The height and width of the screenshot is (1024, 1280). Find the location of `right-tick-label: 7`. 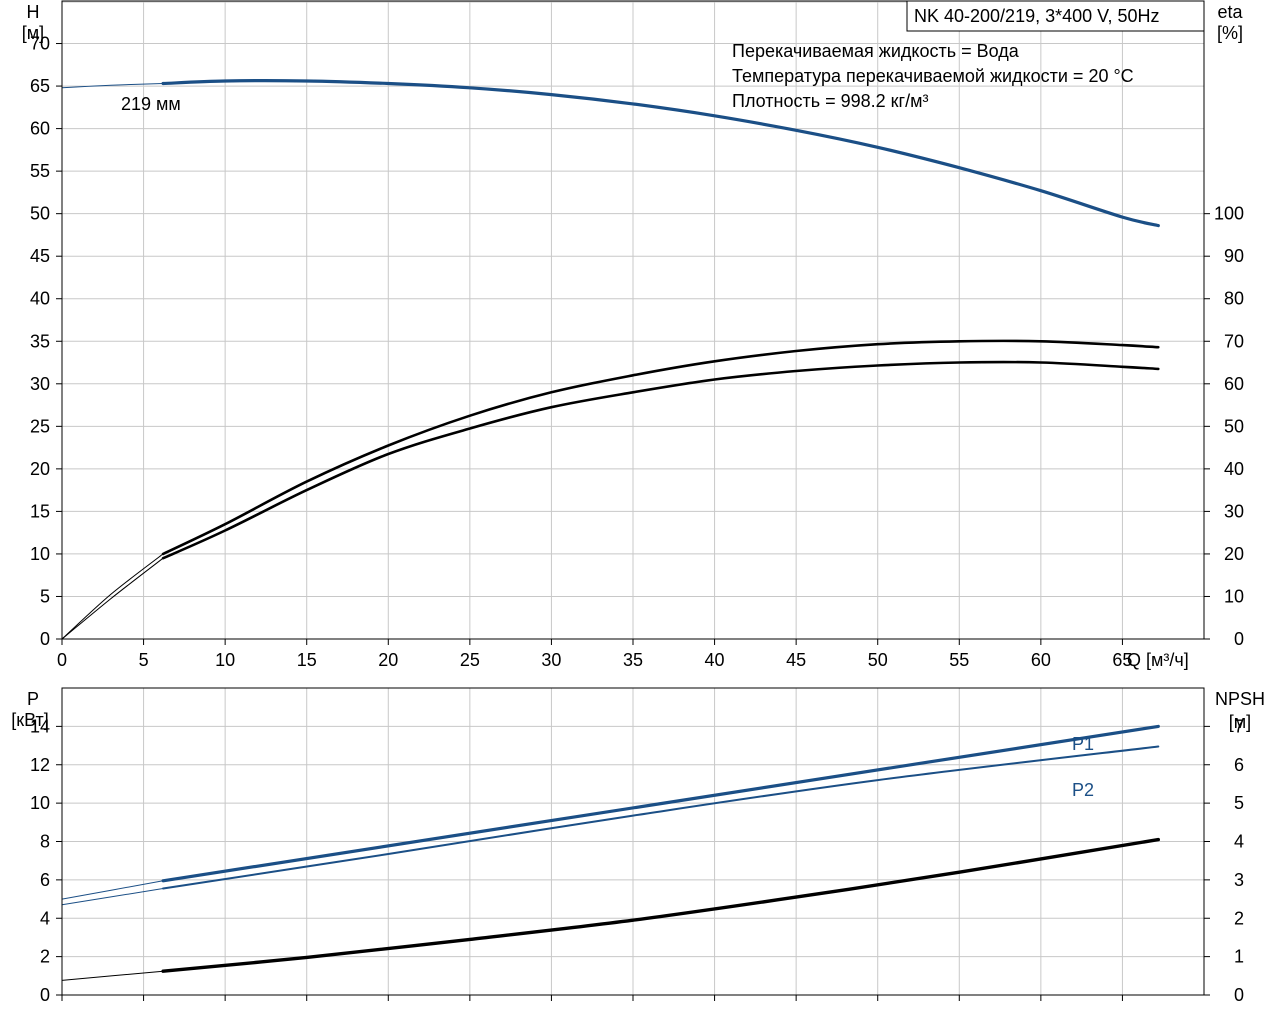

right-tick-label: 7 is located at coordinates (1239, 726).